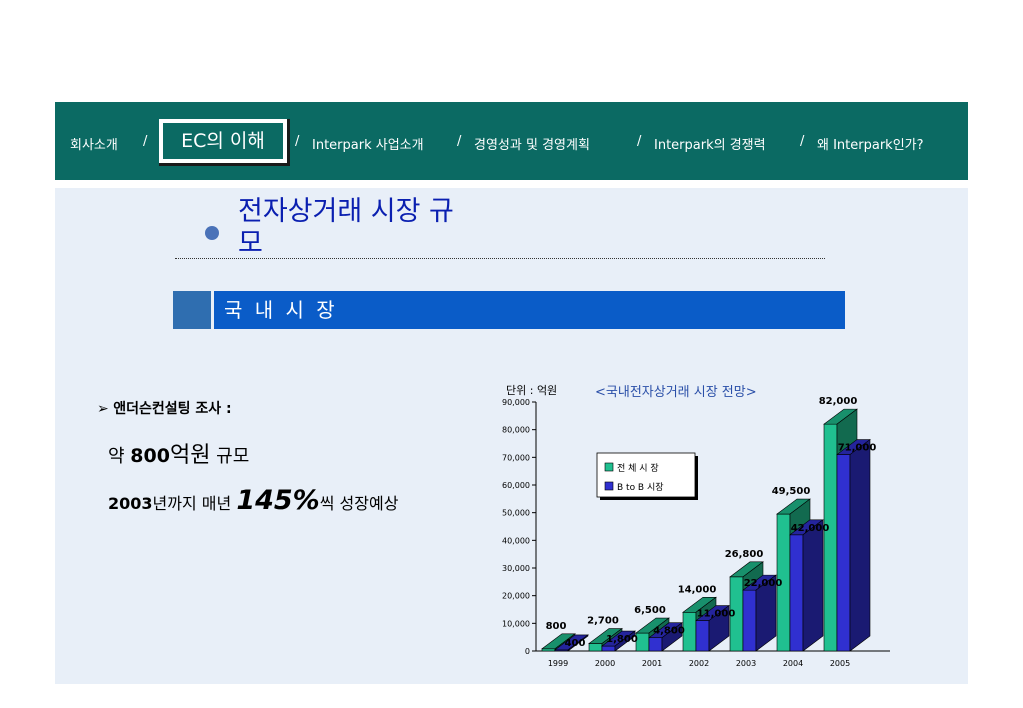 Image resolution: width=1023 pixels, height=708 pixels. I want to click on x-tick-label: 2001, so click(652, 663).